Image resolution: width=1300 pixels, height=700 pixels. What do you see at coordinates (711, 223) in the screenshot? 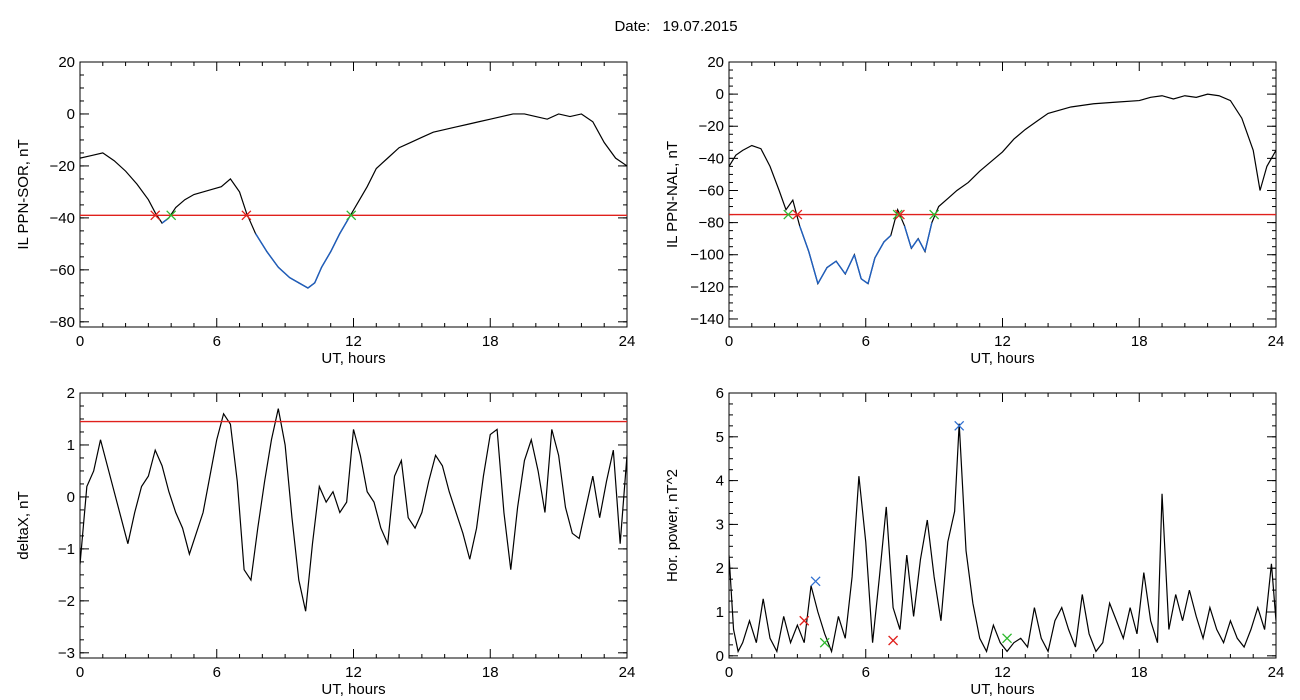
I see `y-tick-label: −80` at bounding box center [711, 223].